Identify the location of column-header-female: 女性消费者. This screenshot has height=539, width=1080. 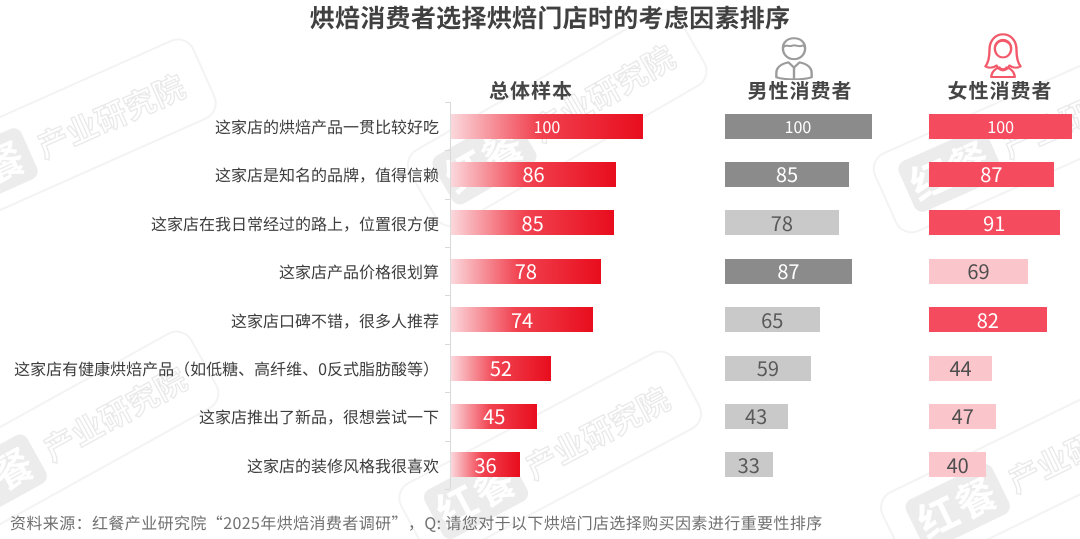
(1000, 89).